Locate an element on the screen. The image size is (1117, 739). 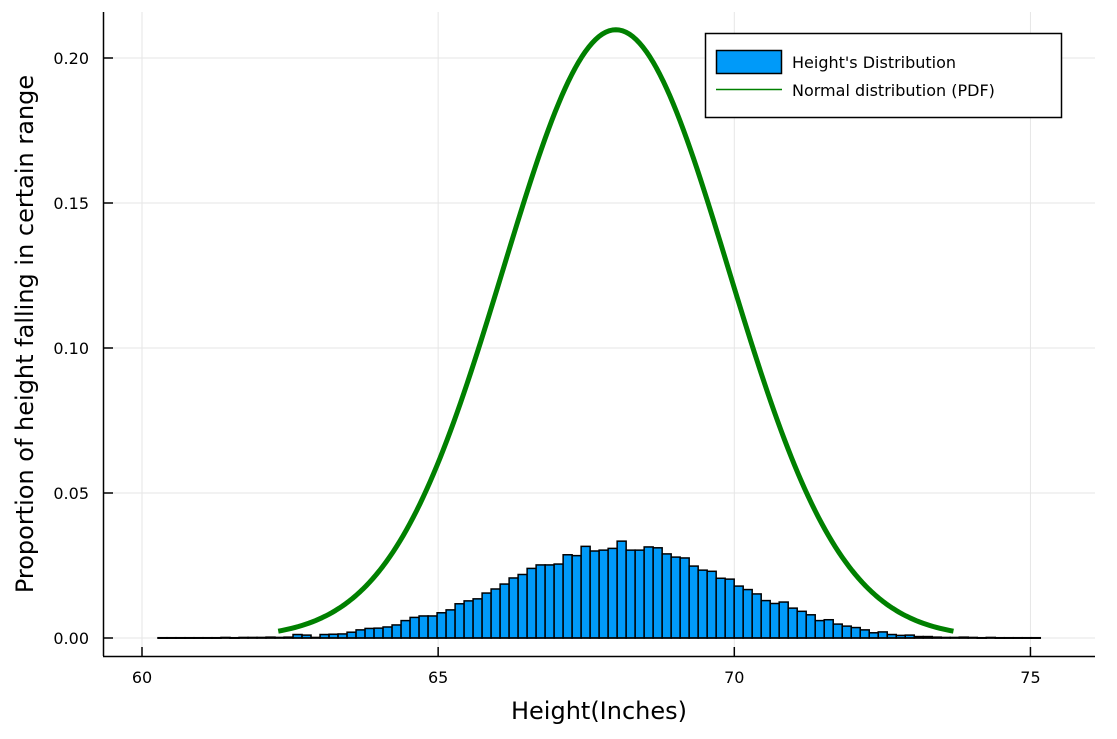
legend-label-pdf: Normal distribution (PDF) is located at coordinates (893, 90).